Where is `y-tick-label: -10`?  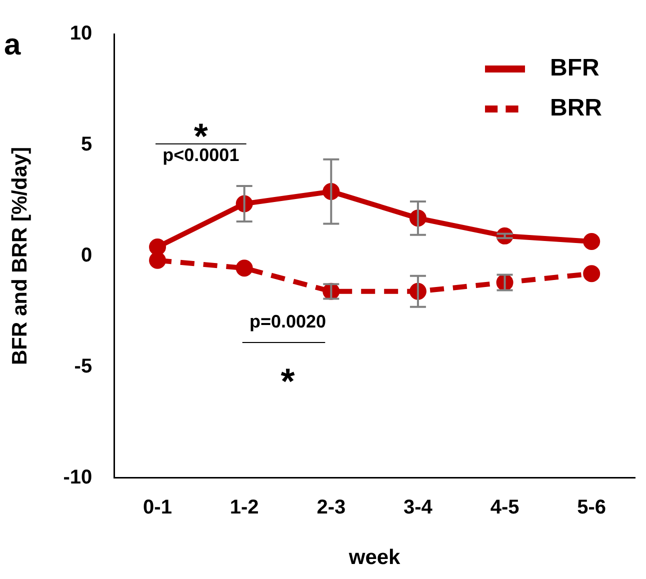
y-tick-label: -10 is located at coordinates (77, 477).